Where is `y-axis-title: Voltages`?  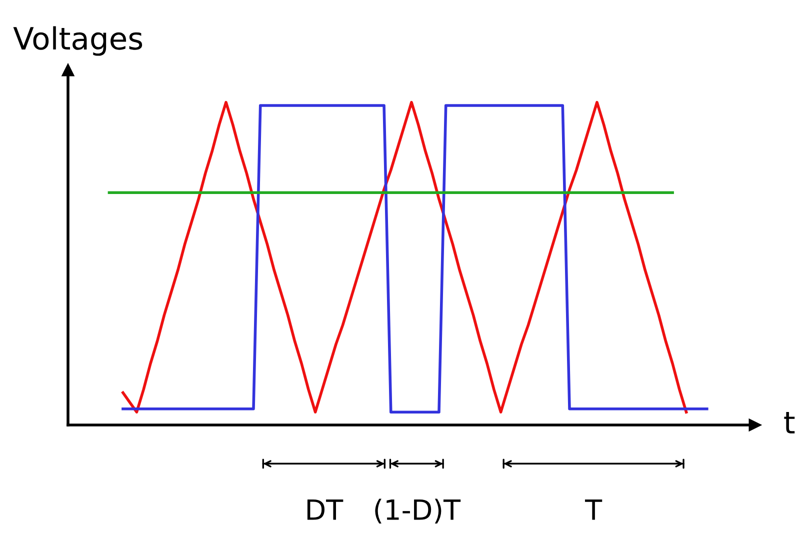 y-axis-title: Voltages is located at coordinates (77, 41).